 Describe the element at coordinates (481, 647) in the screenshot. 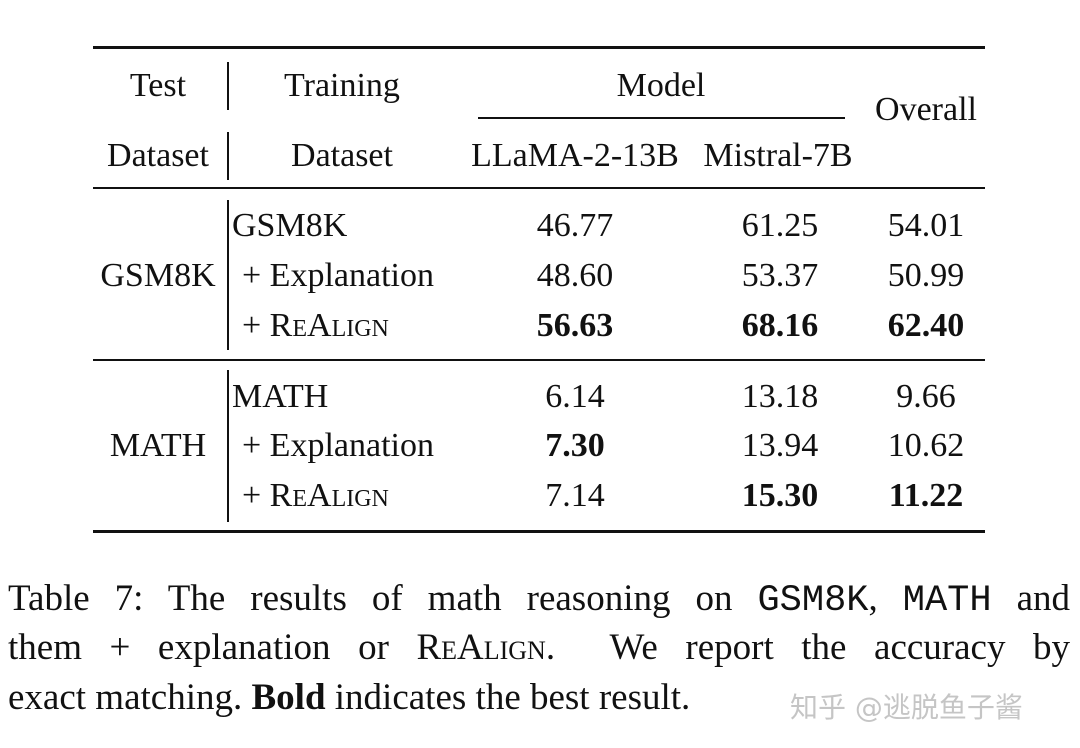

I see `caption-text: ReAlign` at that location.